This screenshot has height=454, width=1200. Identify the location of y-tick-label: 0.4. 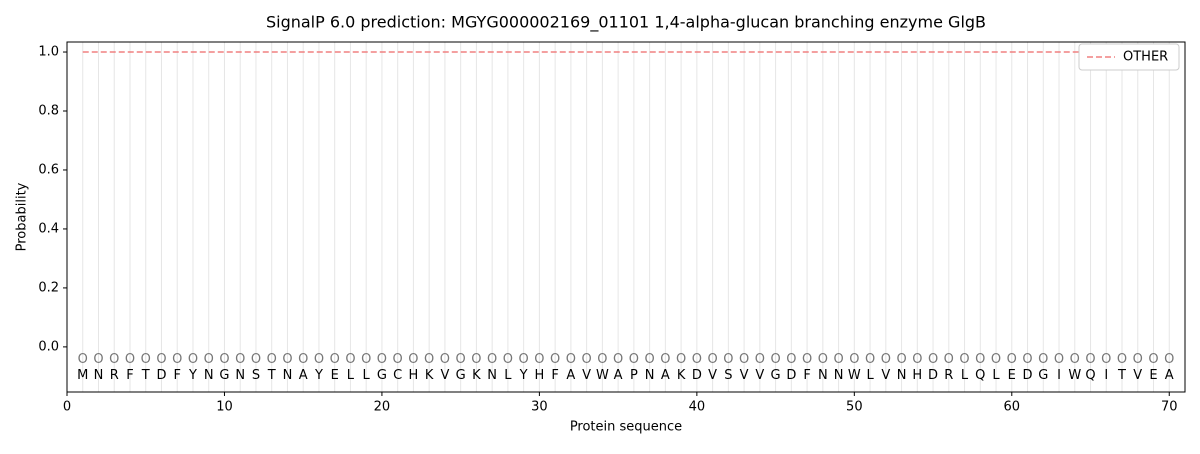
(48, 228).